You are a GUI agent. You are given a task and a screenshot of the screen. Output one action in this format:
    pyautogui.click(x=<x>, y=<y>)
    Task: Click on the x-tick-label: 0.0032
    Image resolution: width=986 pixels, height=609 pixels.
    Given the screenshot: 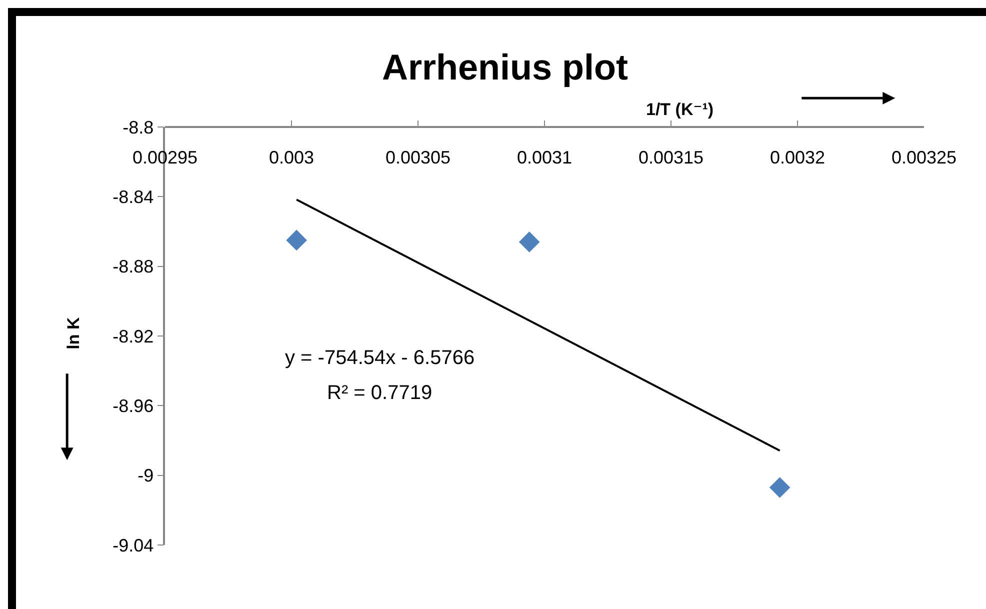 What is the action you would take?
    pyautogui.click(x=798, y=157)
    